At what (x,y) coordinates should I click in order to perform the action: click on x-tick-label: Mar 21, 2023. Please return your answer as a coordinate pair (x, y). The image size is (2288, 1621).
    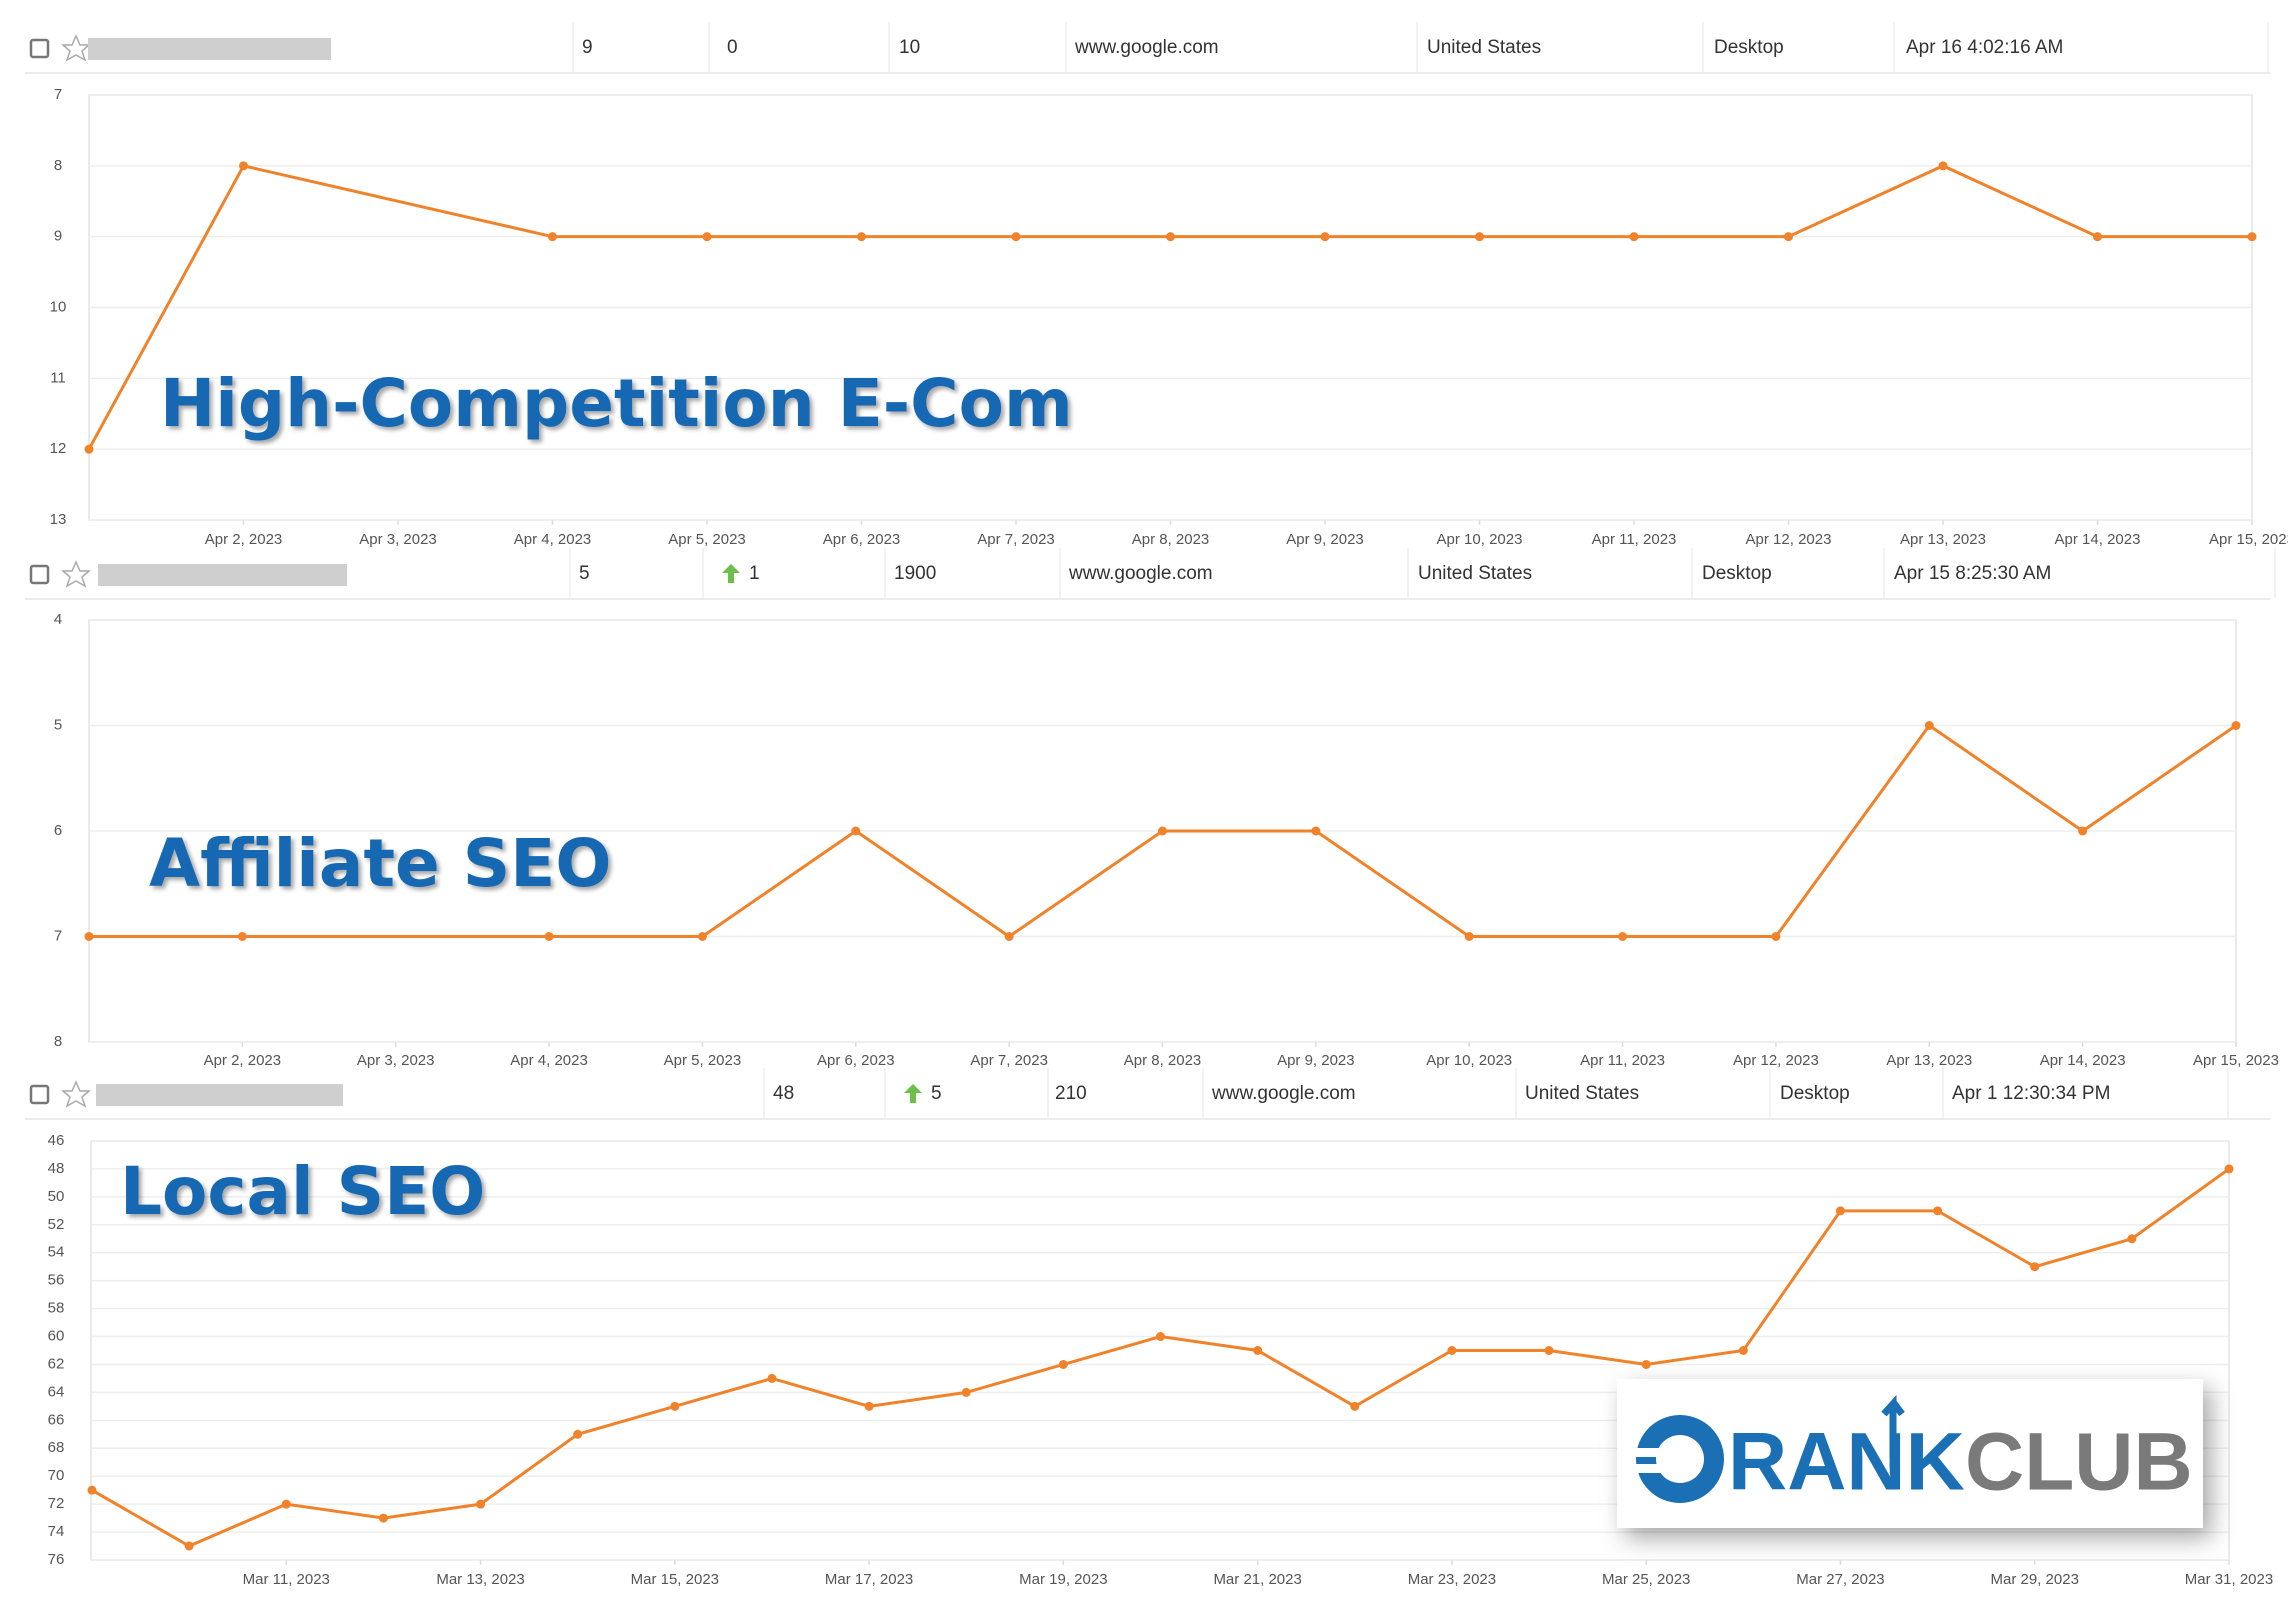
    Looking at the image, I should click on (1257, 1579).